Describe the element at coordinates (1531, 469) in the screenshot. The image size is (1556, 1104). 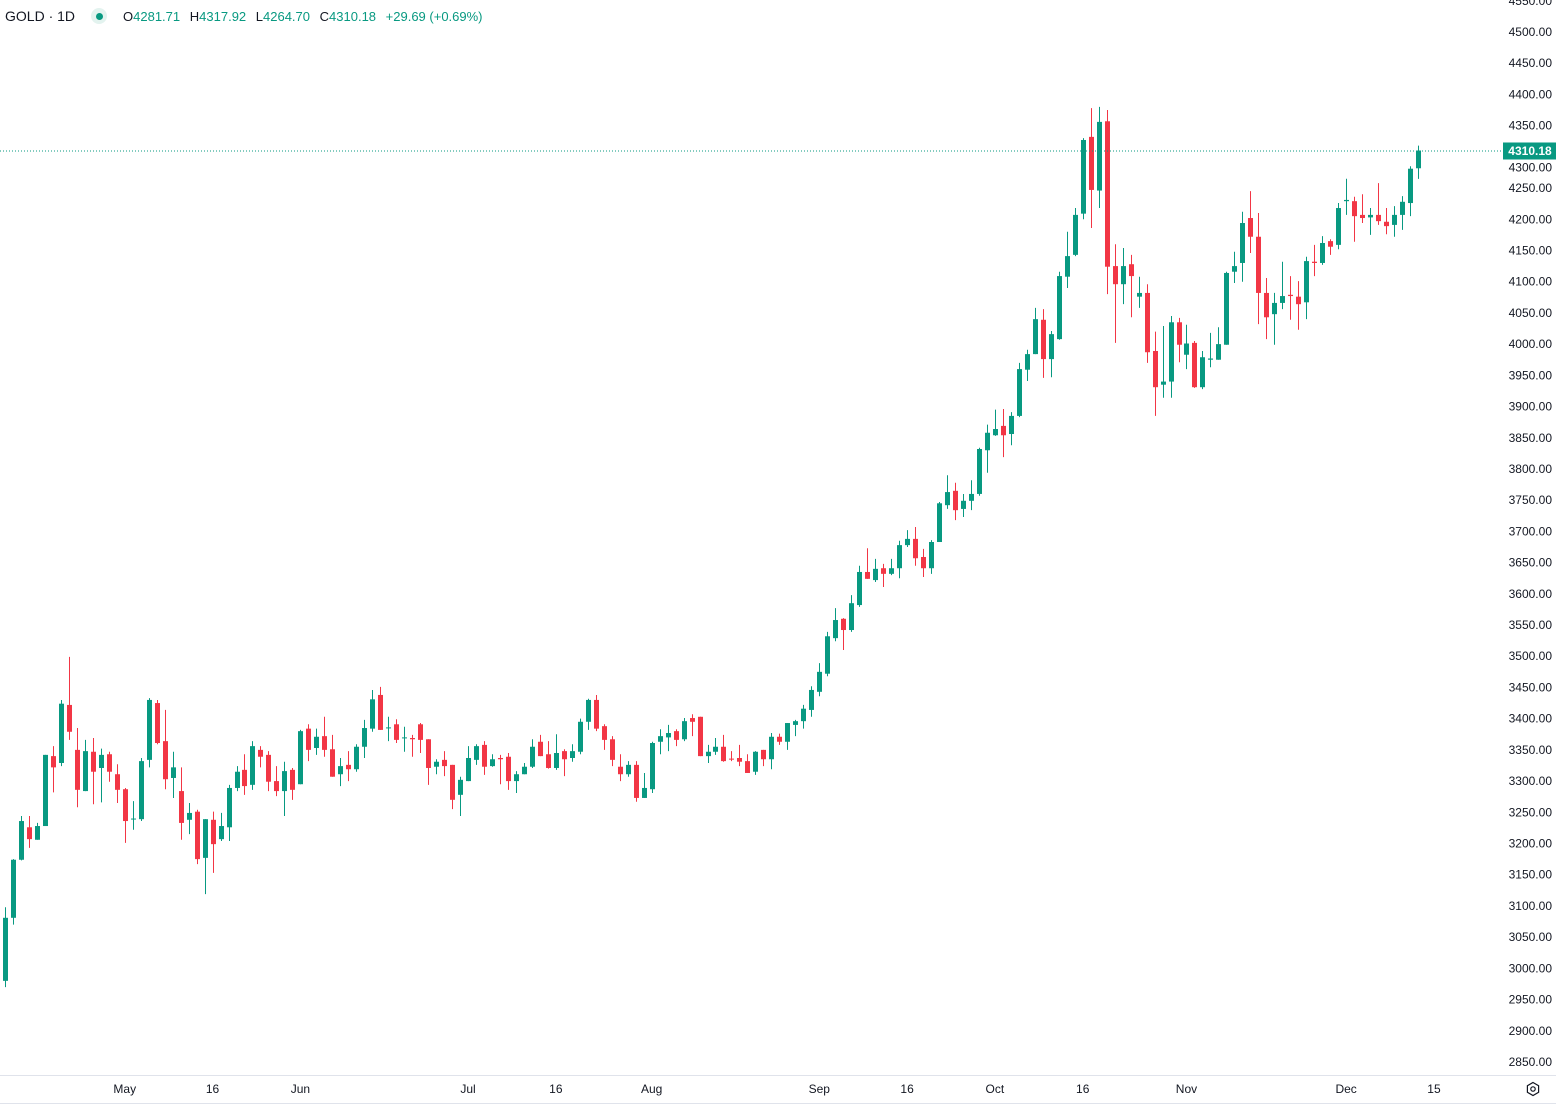
I see `y-tick-label: 3800.00` at that location.